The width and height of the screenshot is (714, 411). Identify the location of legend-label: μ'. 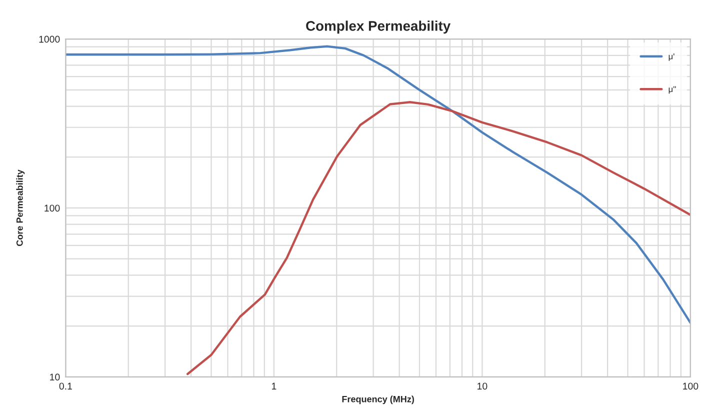
(671, 57).